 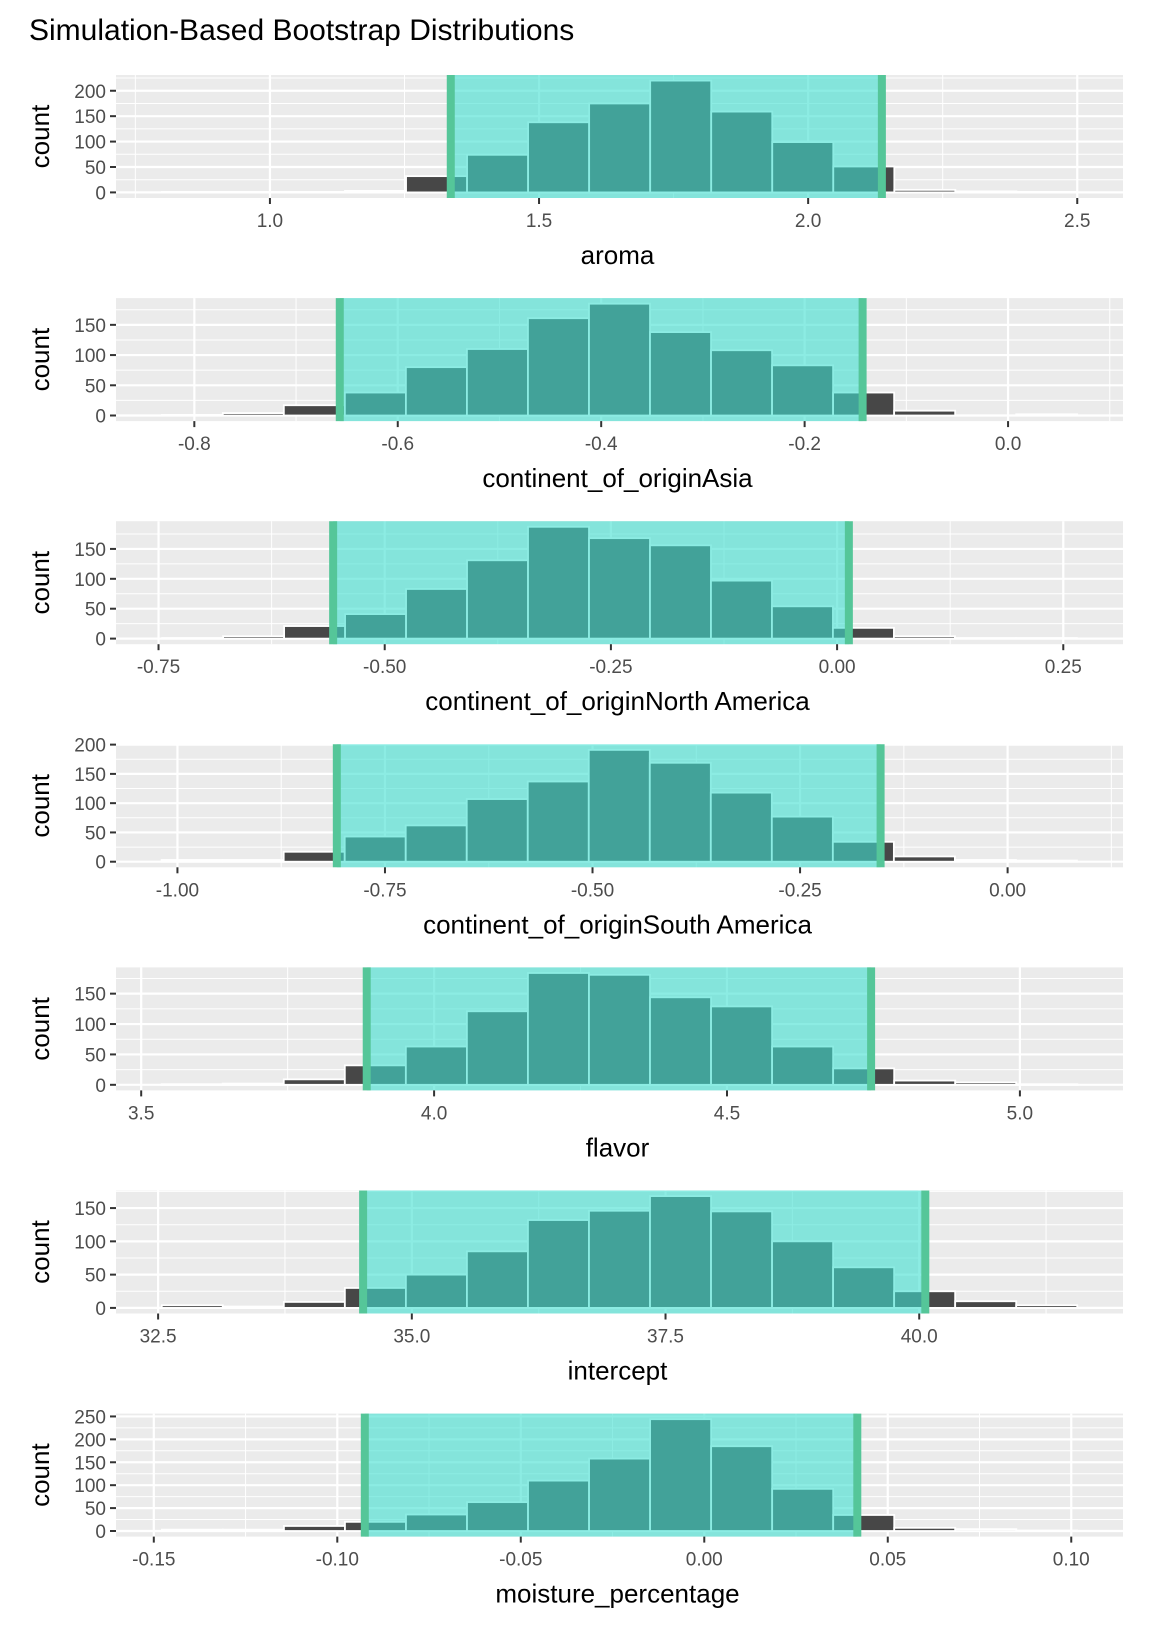 I want to click on x-tick-label: 2.5, so click(x=1077, y=221).